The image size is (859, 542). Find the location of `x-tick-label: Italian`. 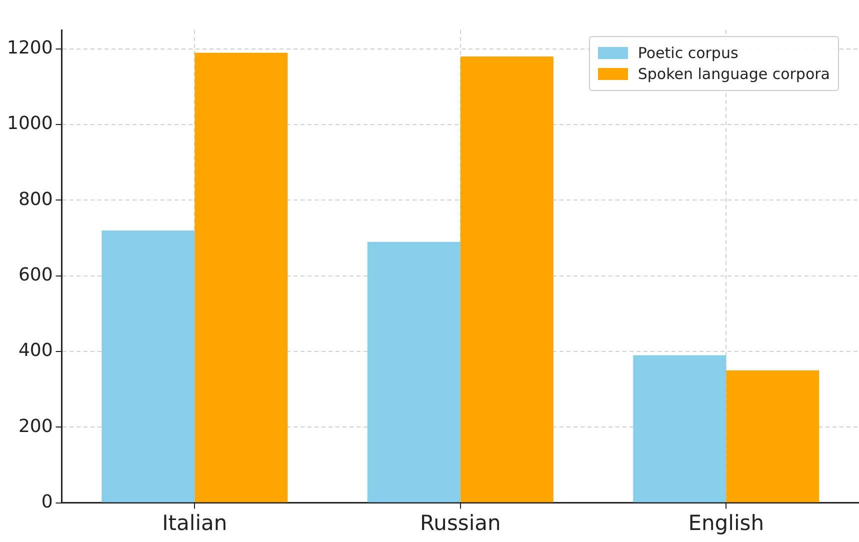

x-tick-label: Italian is located at coordinates (195, 522).